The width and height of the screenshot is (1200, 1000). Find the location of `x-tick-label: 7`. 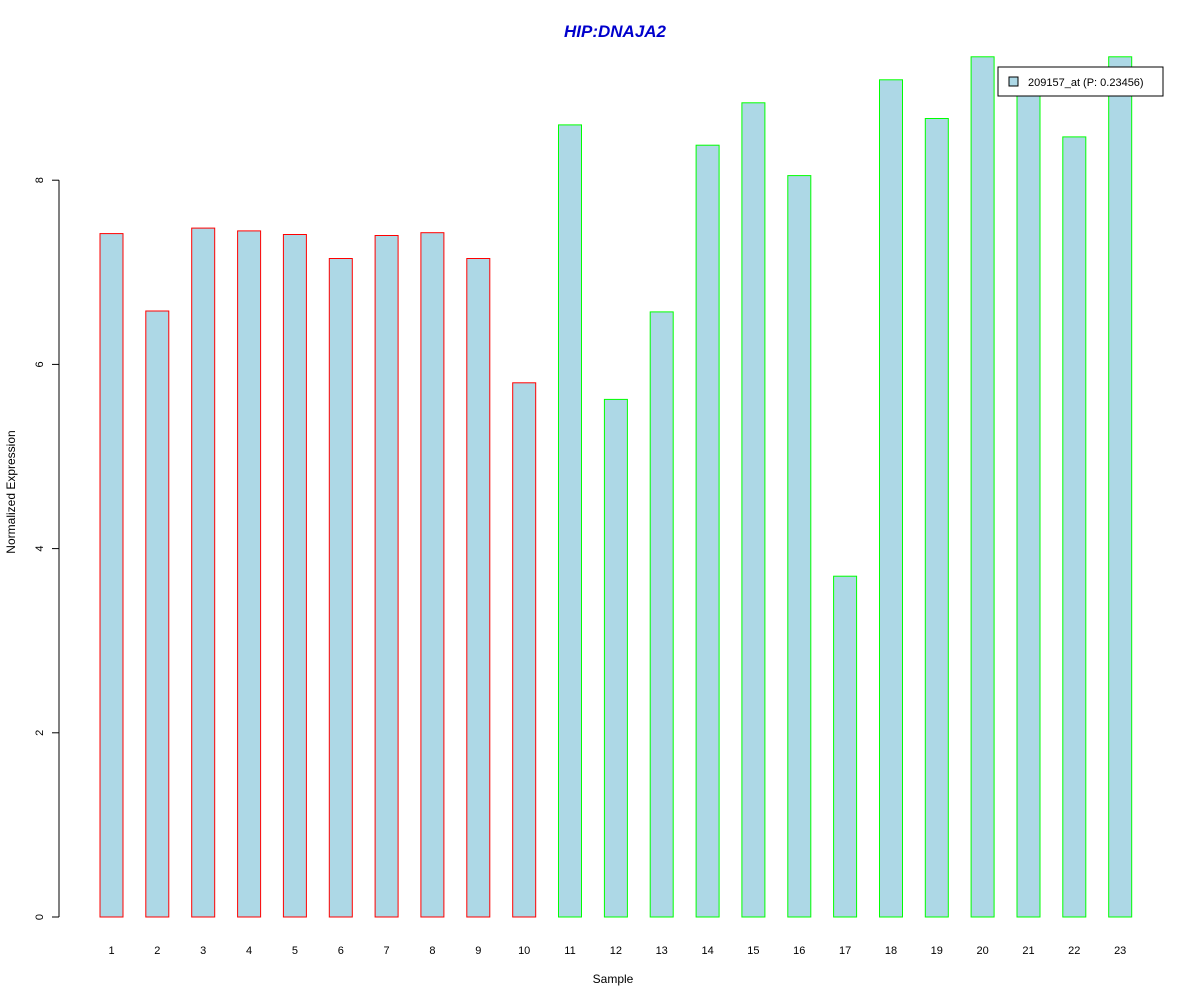

x-tick-label: 7 is located at coordinates (387, 951).